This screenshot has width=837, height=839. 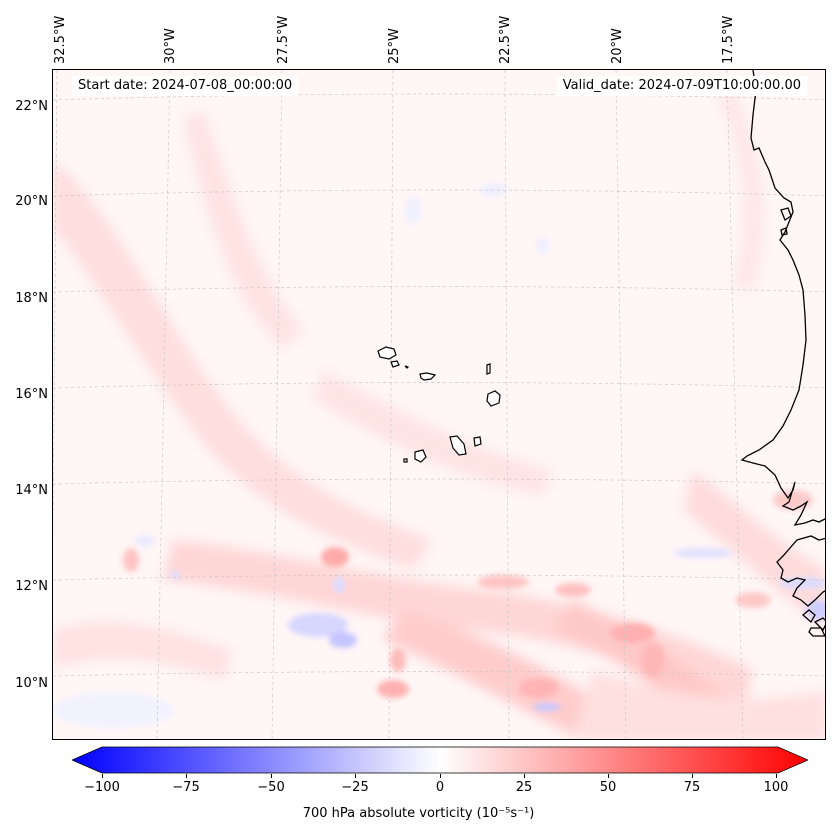 I want to click on latitude-label: 12°N, so click(x=31, y=586).